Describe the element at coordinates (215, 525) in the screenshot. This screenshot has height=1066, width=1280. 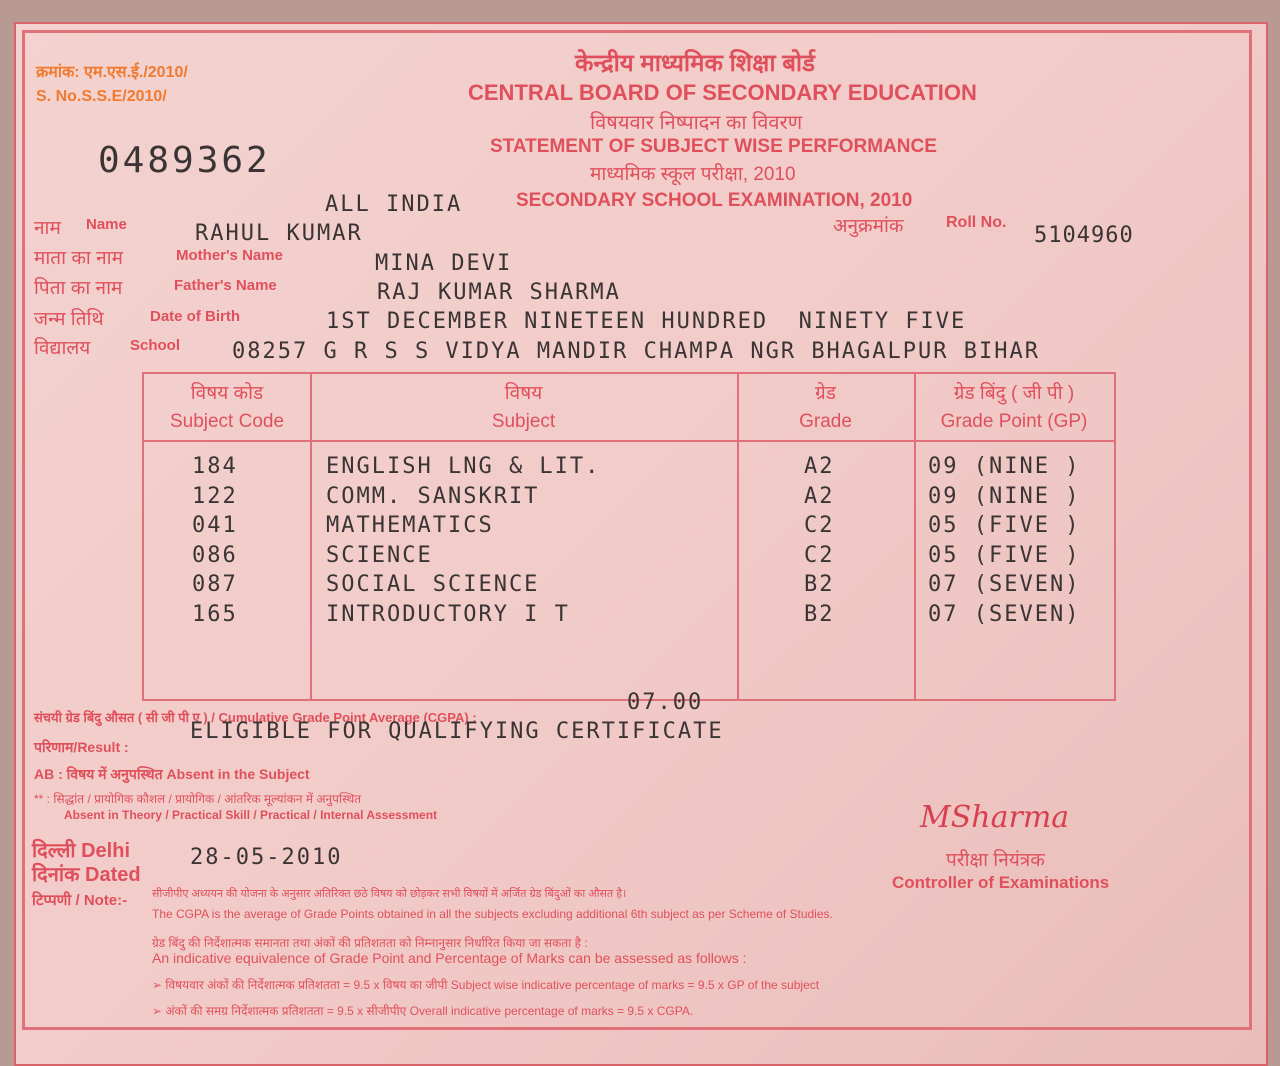
I see `cell-code: 041` at that location.